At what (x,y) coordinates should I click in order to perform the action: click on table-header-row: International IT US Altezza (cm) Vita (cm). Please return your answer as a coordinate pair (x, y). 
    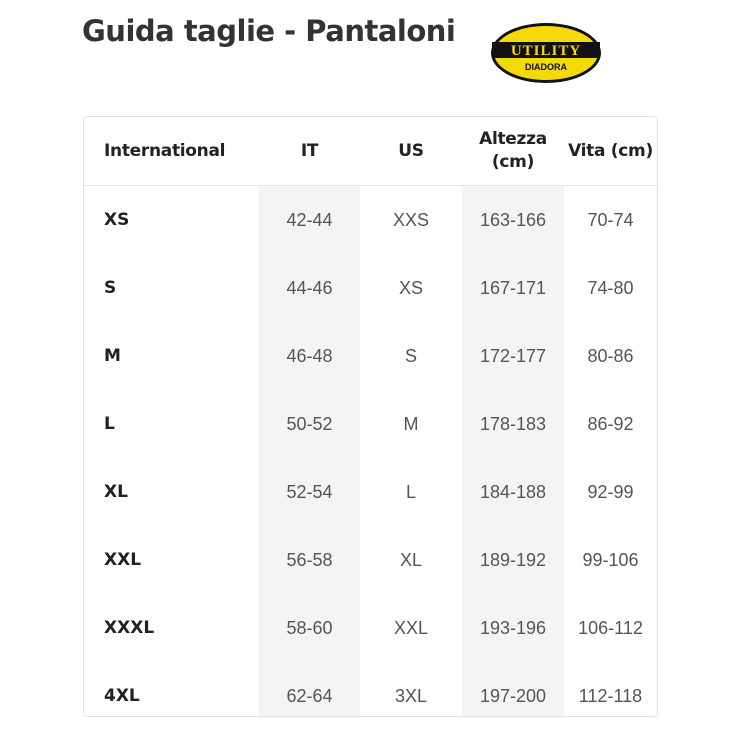
    Looking at the image, I should click on (370, 151).